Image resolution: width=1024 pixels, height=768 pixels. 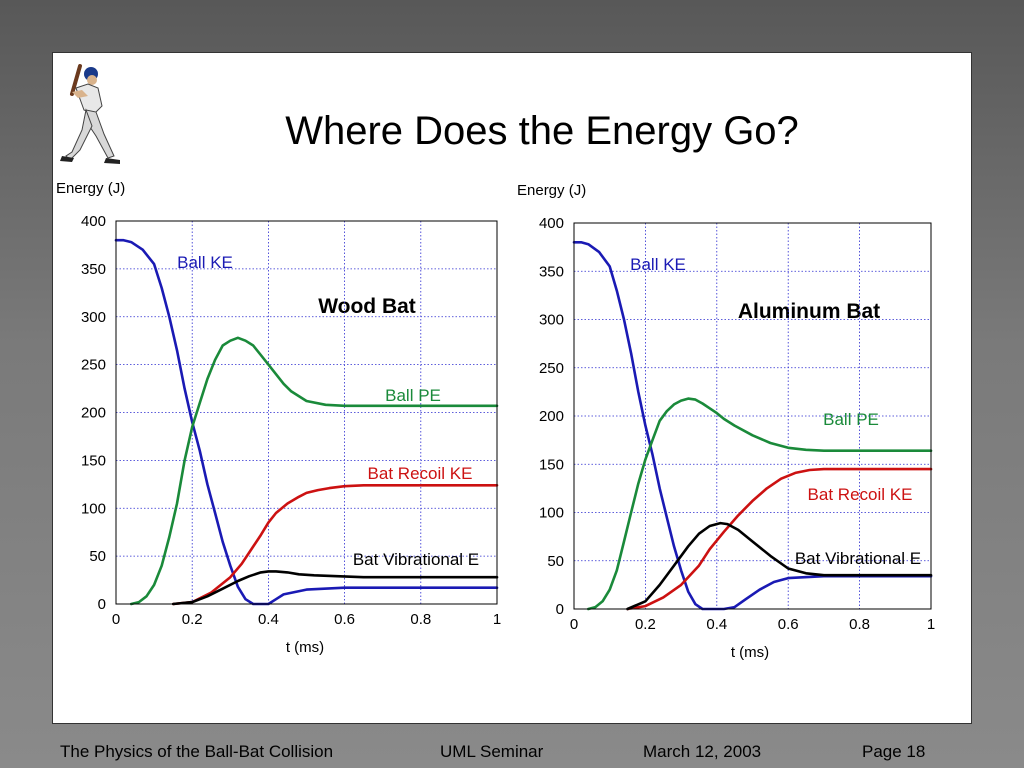 I want to click on chart-wood-label-recoil: Bat Recoil KE, so click(x=420, y=473).